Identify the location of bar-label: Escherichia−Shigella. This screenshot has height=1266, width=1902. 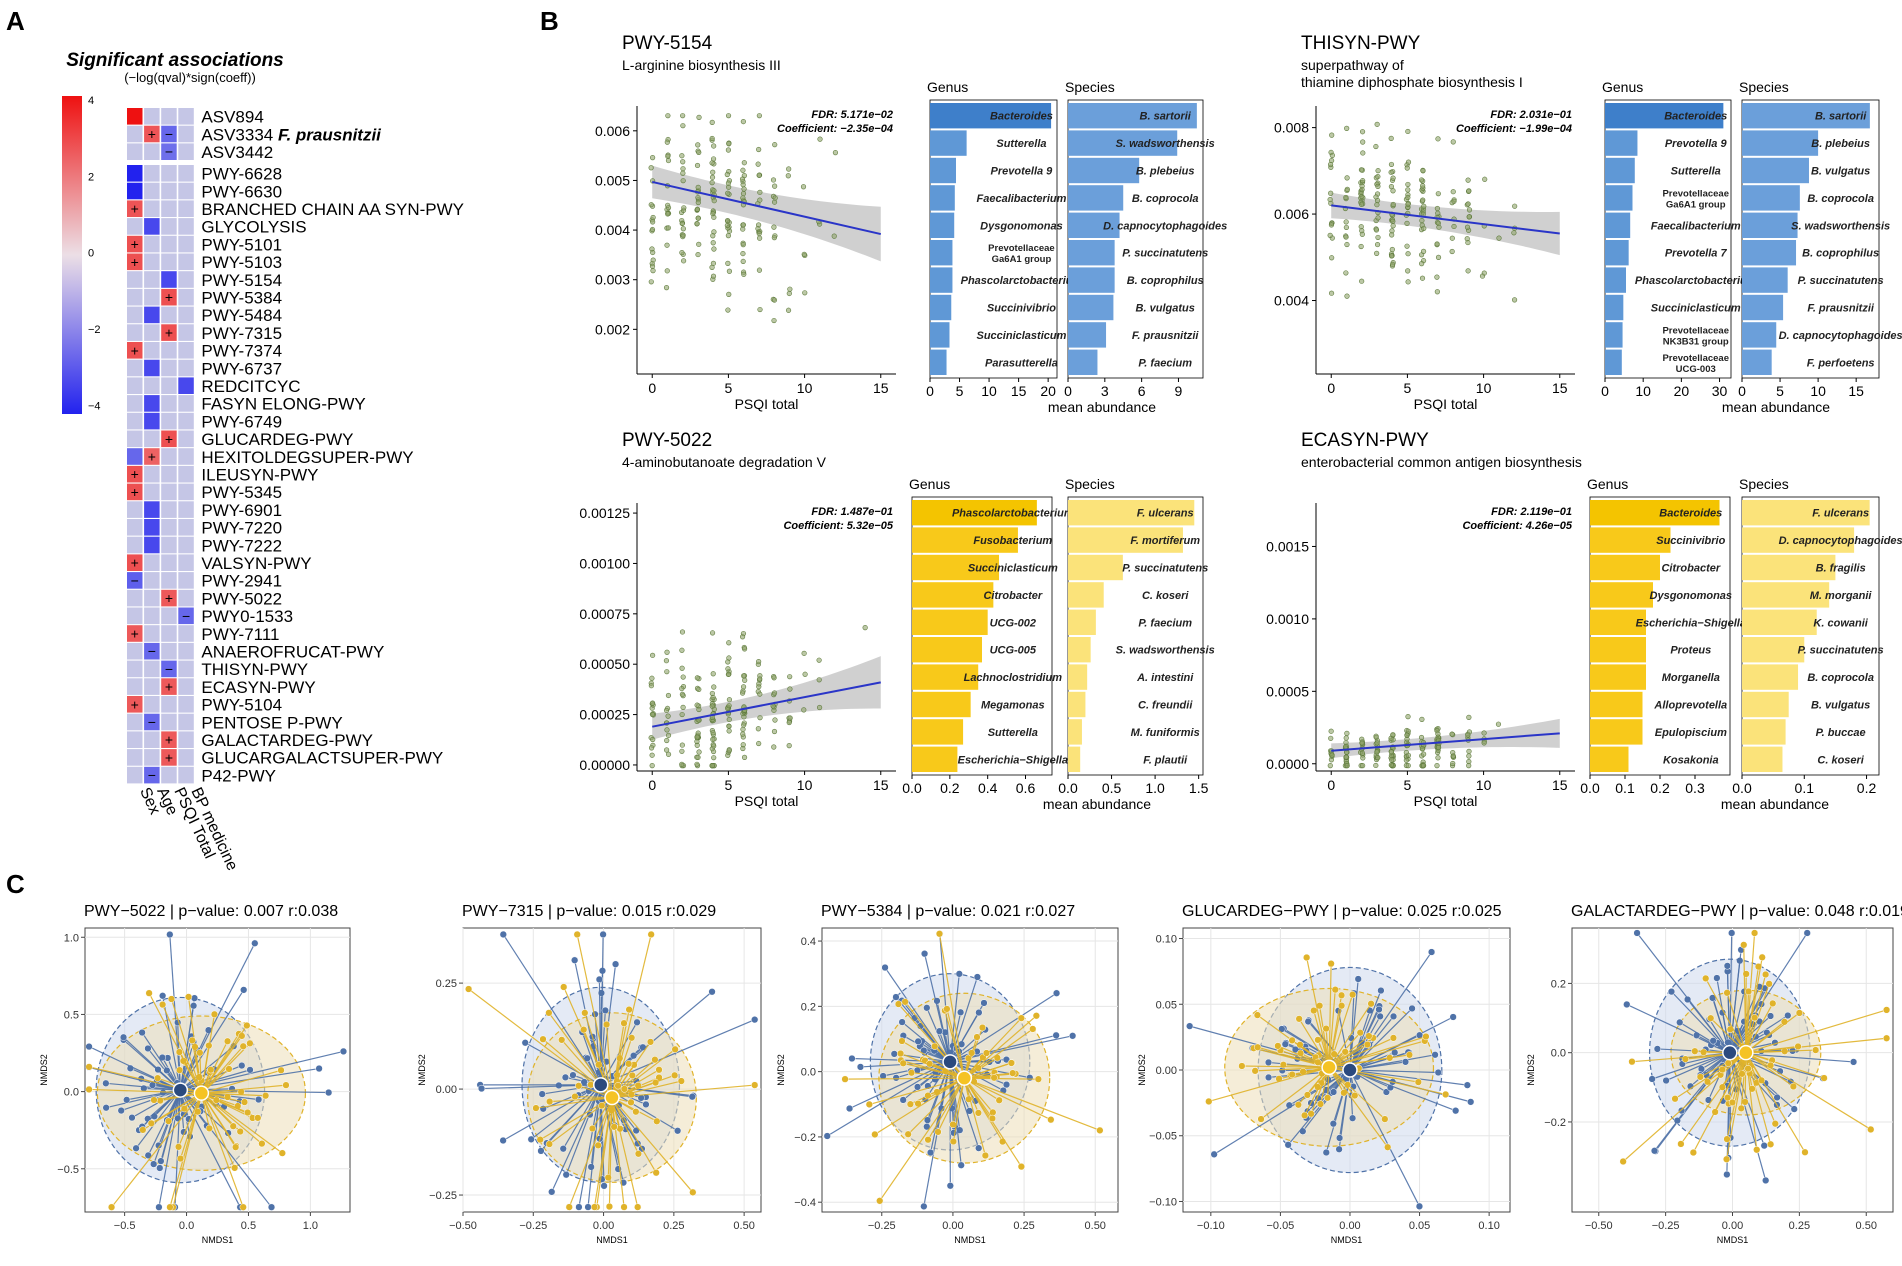
(1013, 760).